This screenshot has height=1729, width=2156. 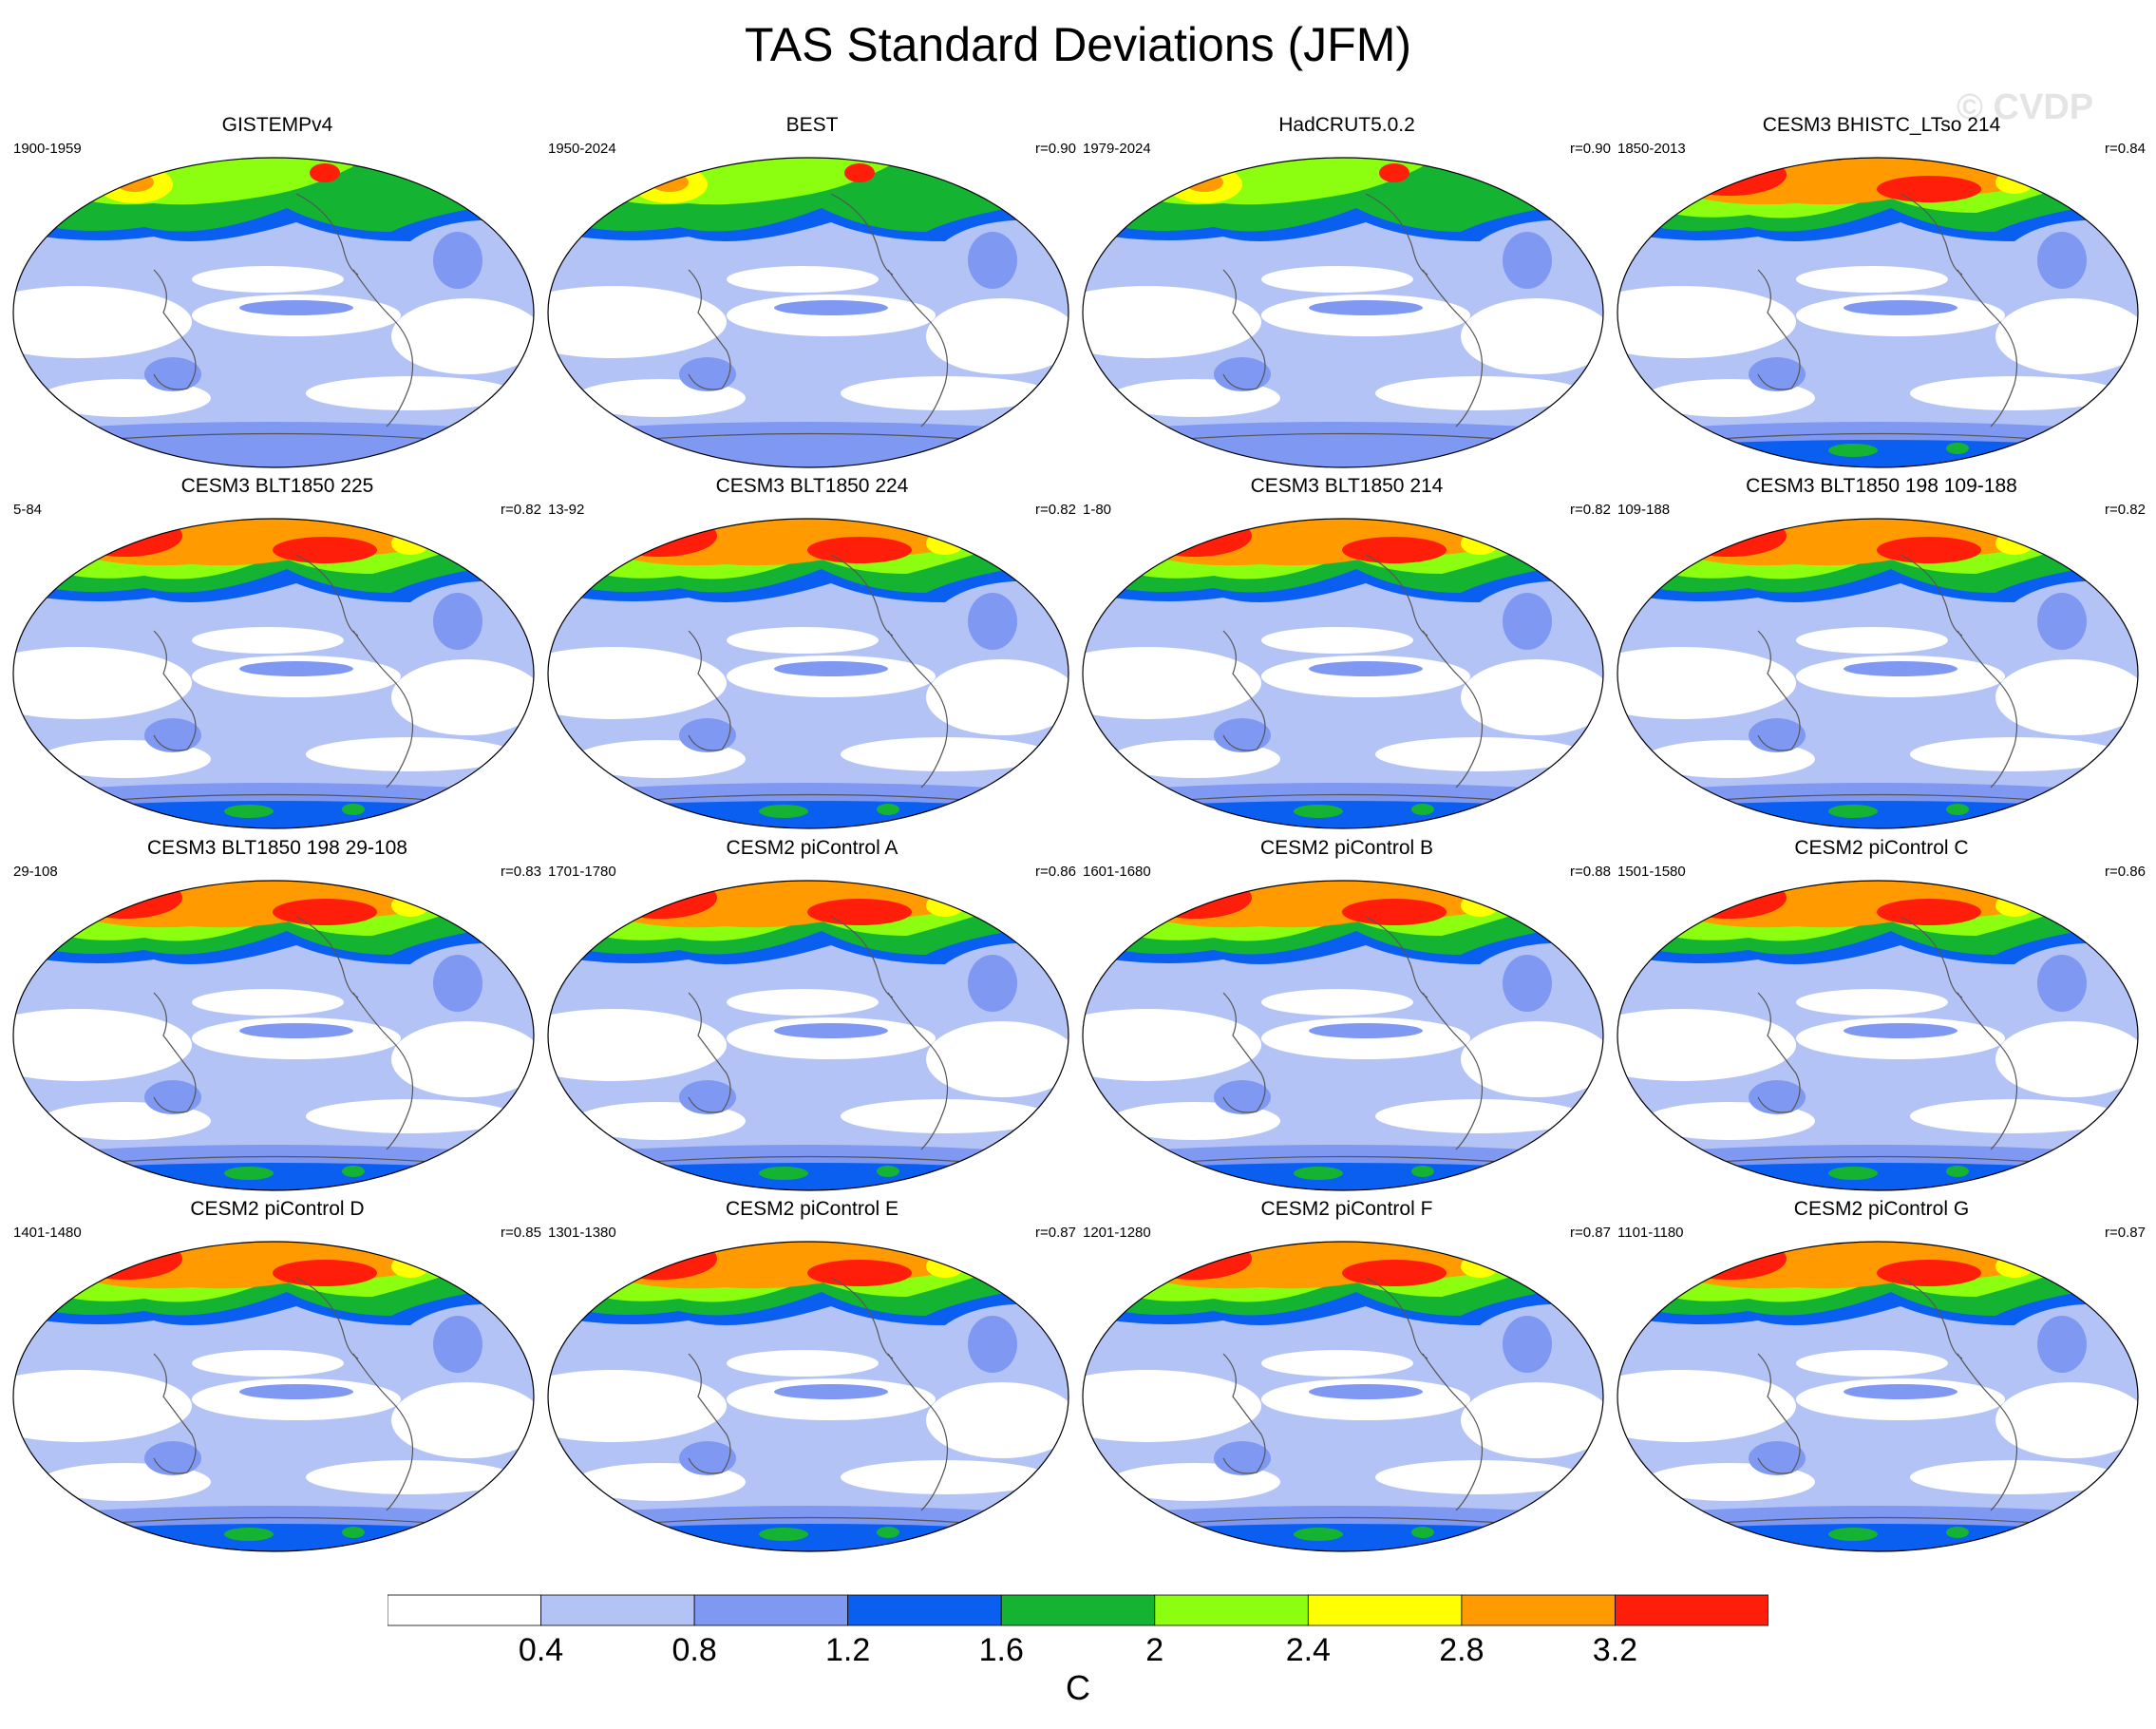 I want to click on map-panel: HadCRUT5.0.2 1979-2024 r=0.90, so click(x=1347, y=294).